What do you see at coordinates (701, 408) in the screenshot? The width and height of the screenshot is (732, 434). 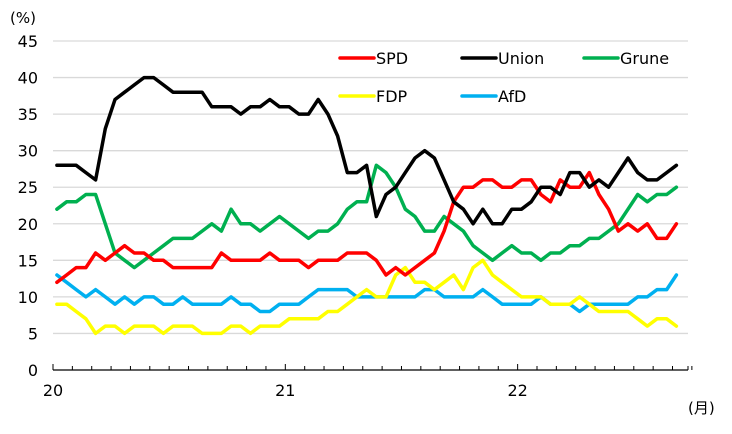 I see `x-axis-unit-label: (月)` at bounding box center [701, 408].